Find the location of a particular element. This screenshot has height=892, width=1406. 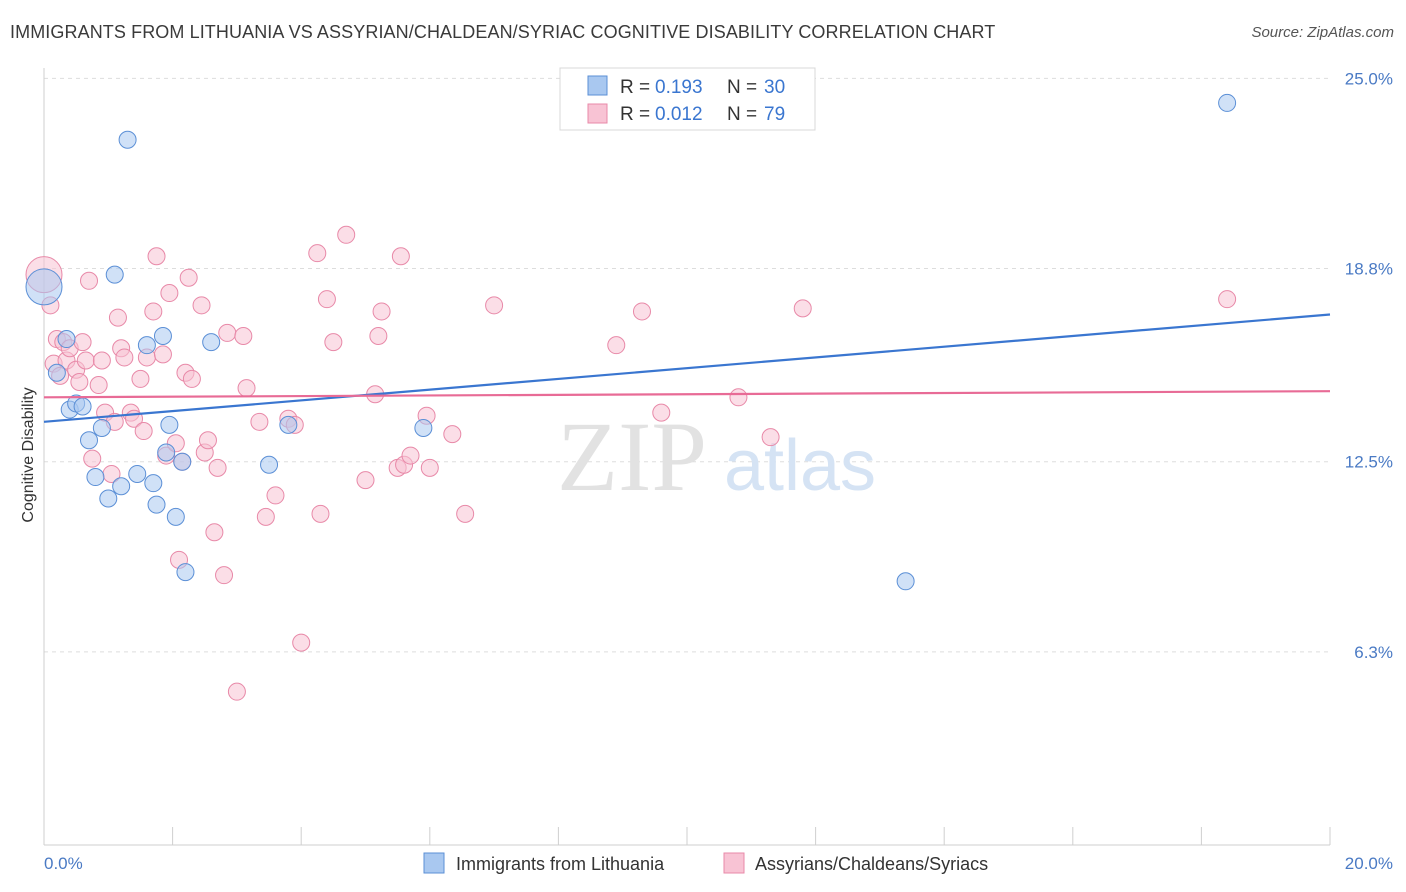

x-tick-label-1: 20.0% is located at coordinates (1369, 863).